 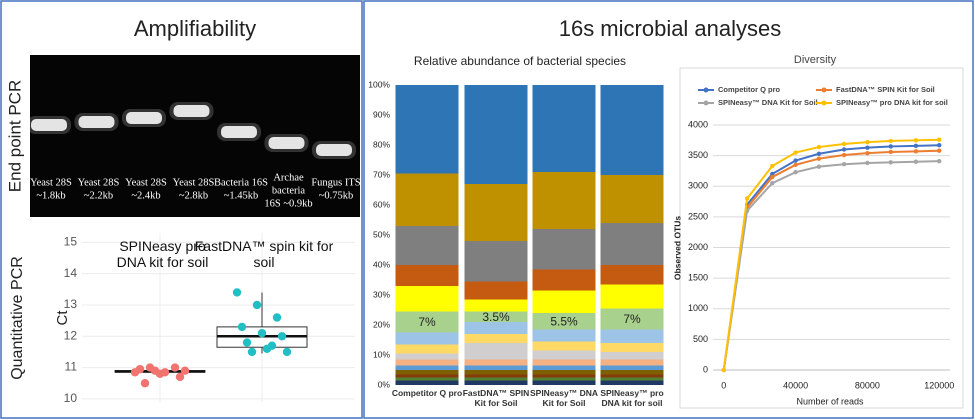 What do you see at coordinates (867, 385) in the screenshot?
I see `x-tick-label: 80000` at bounding box center [867, 385].